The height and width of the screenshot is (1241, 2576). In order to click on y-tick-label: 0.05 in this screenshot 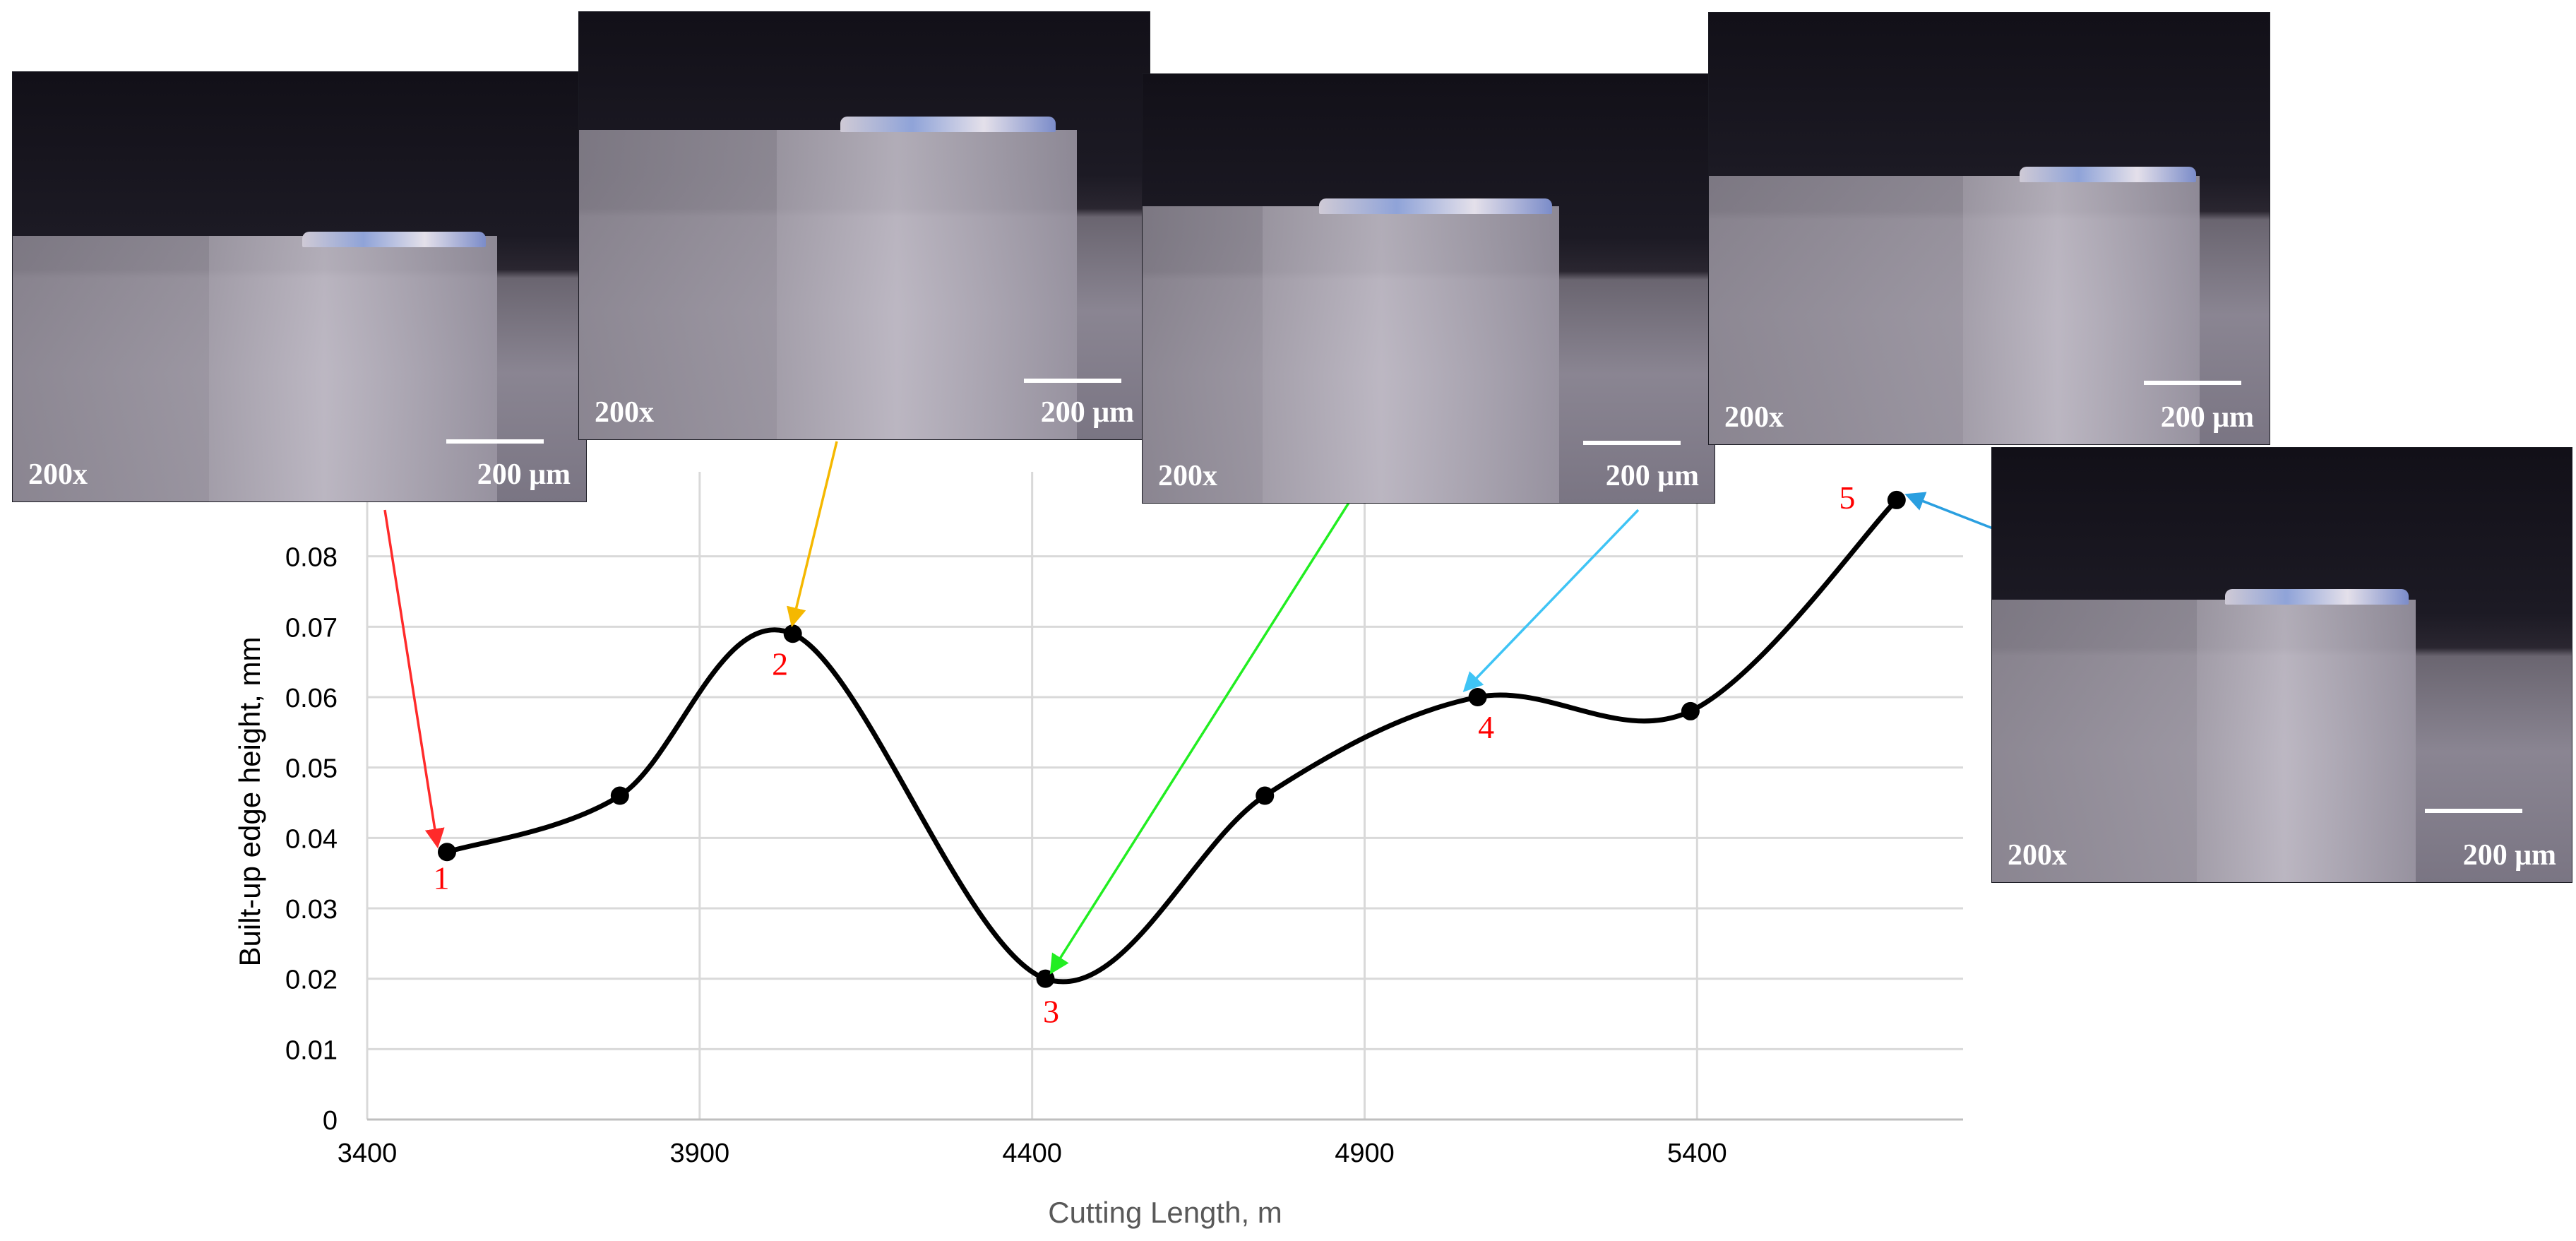, I will do `click(311, 769)`.